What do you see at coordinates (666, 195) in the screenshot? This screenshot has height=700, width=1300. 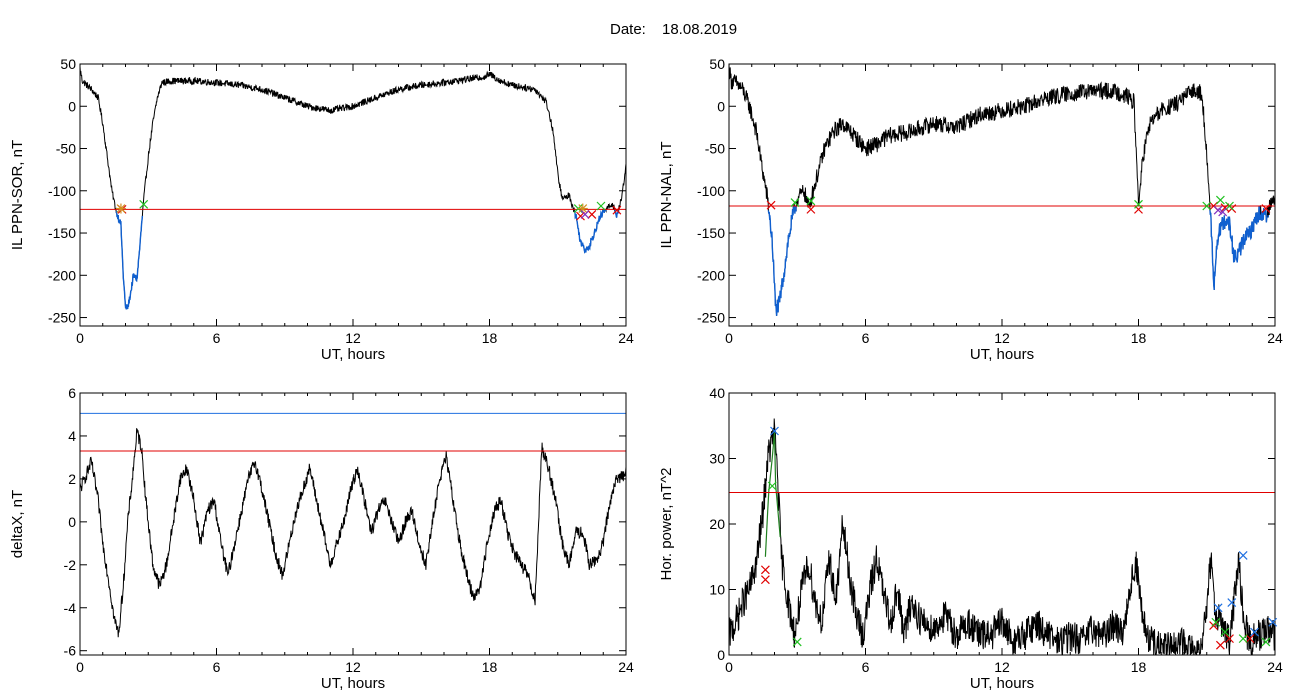 I see `y-axis-label-il_nal: IL PPN-NAL, nT` at bounding box center [666, 195].